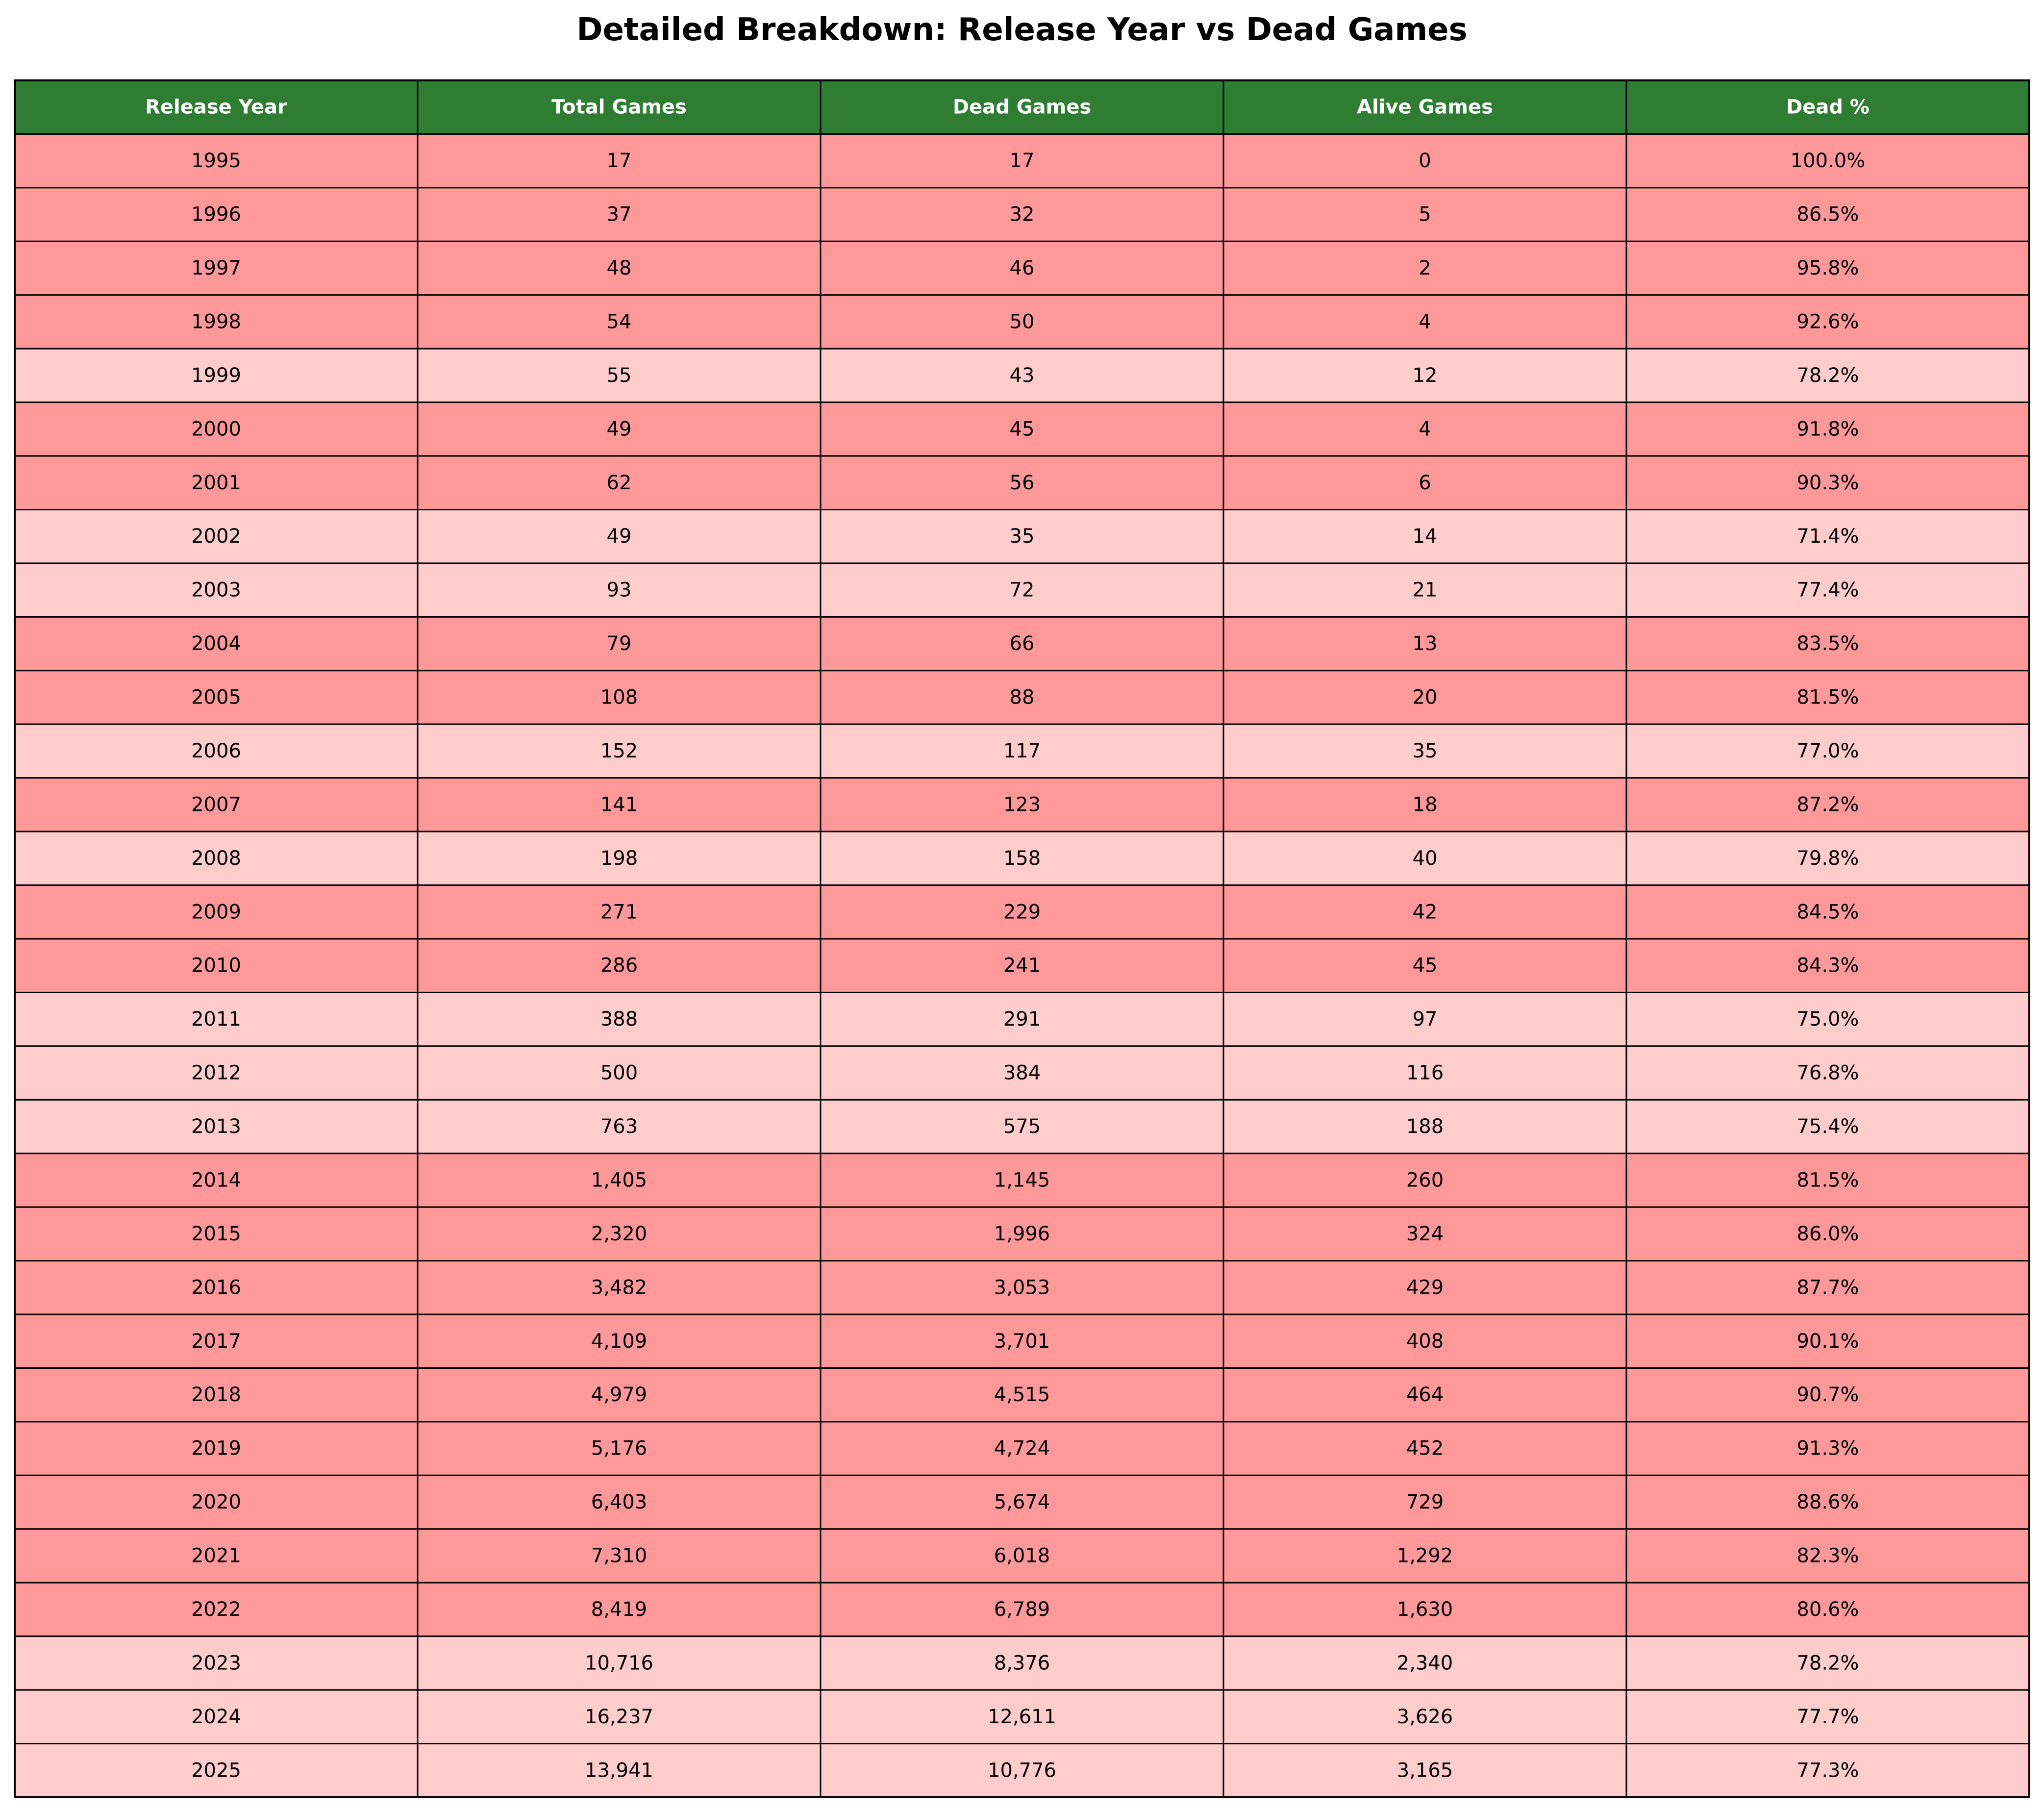 The width and height of the screenshot is (2044, 1811). I want to click on cell-value: 83.5%, so click(1828, 644).